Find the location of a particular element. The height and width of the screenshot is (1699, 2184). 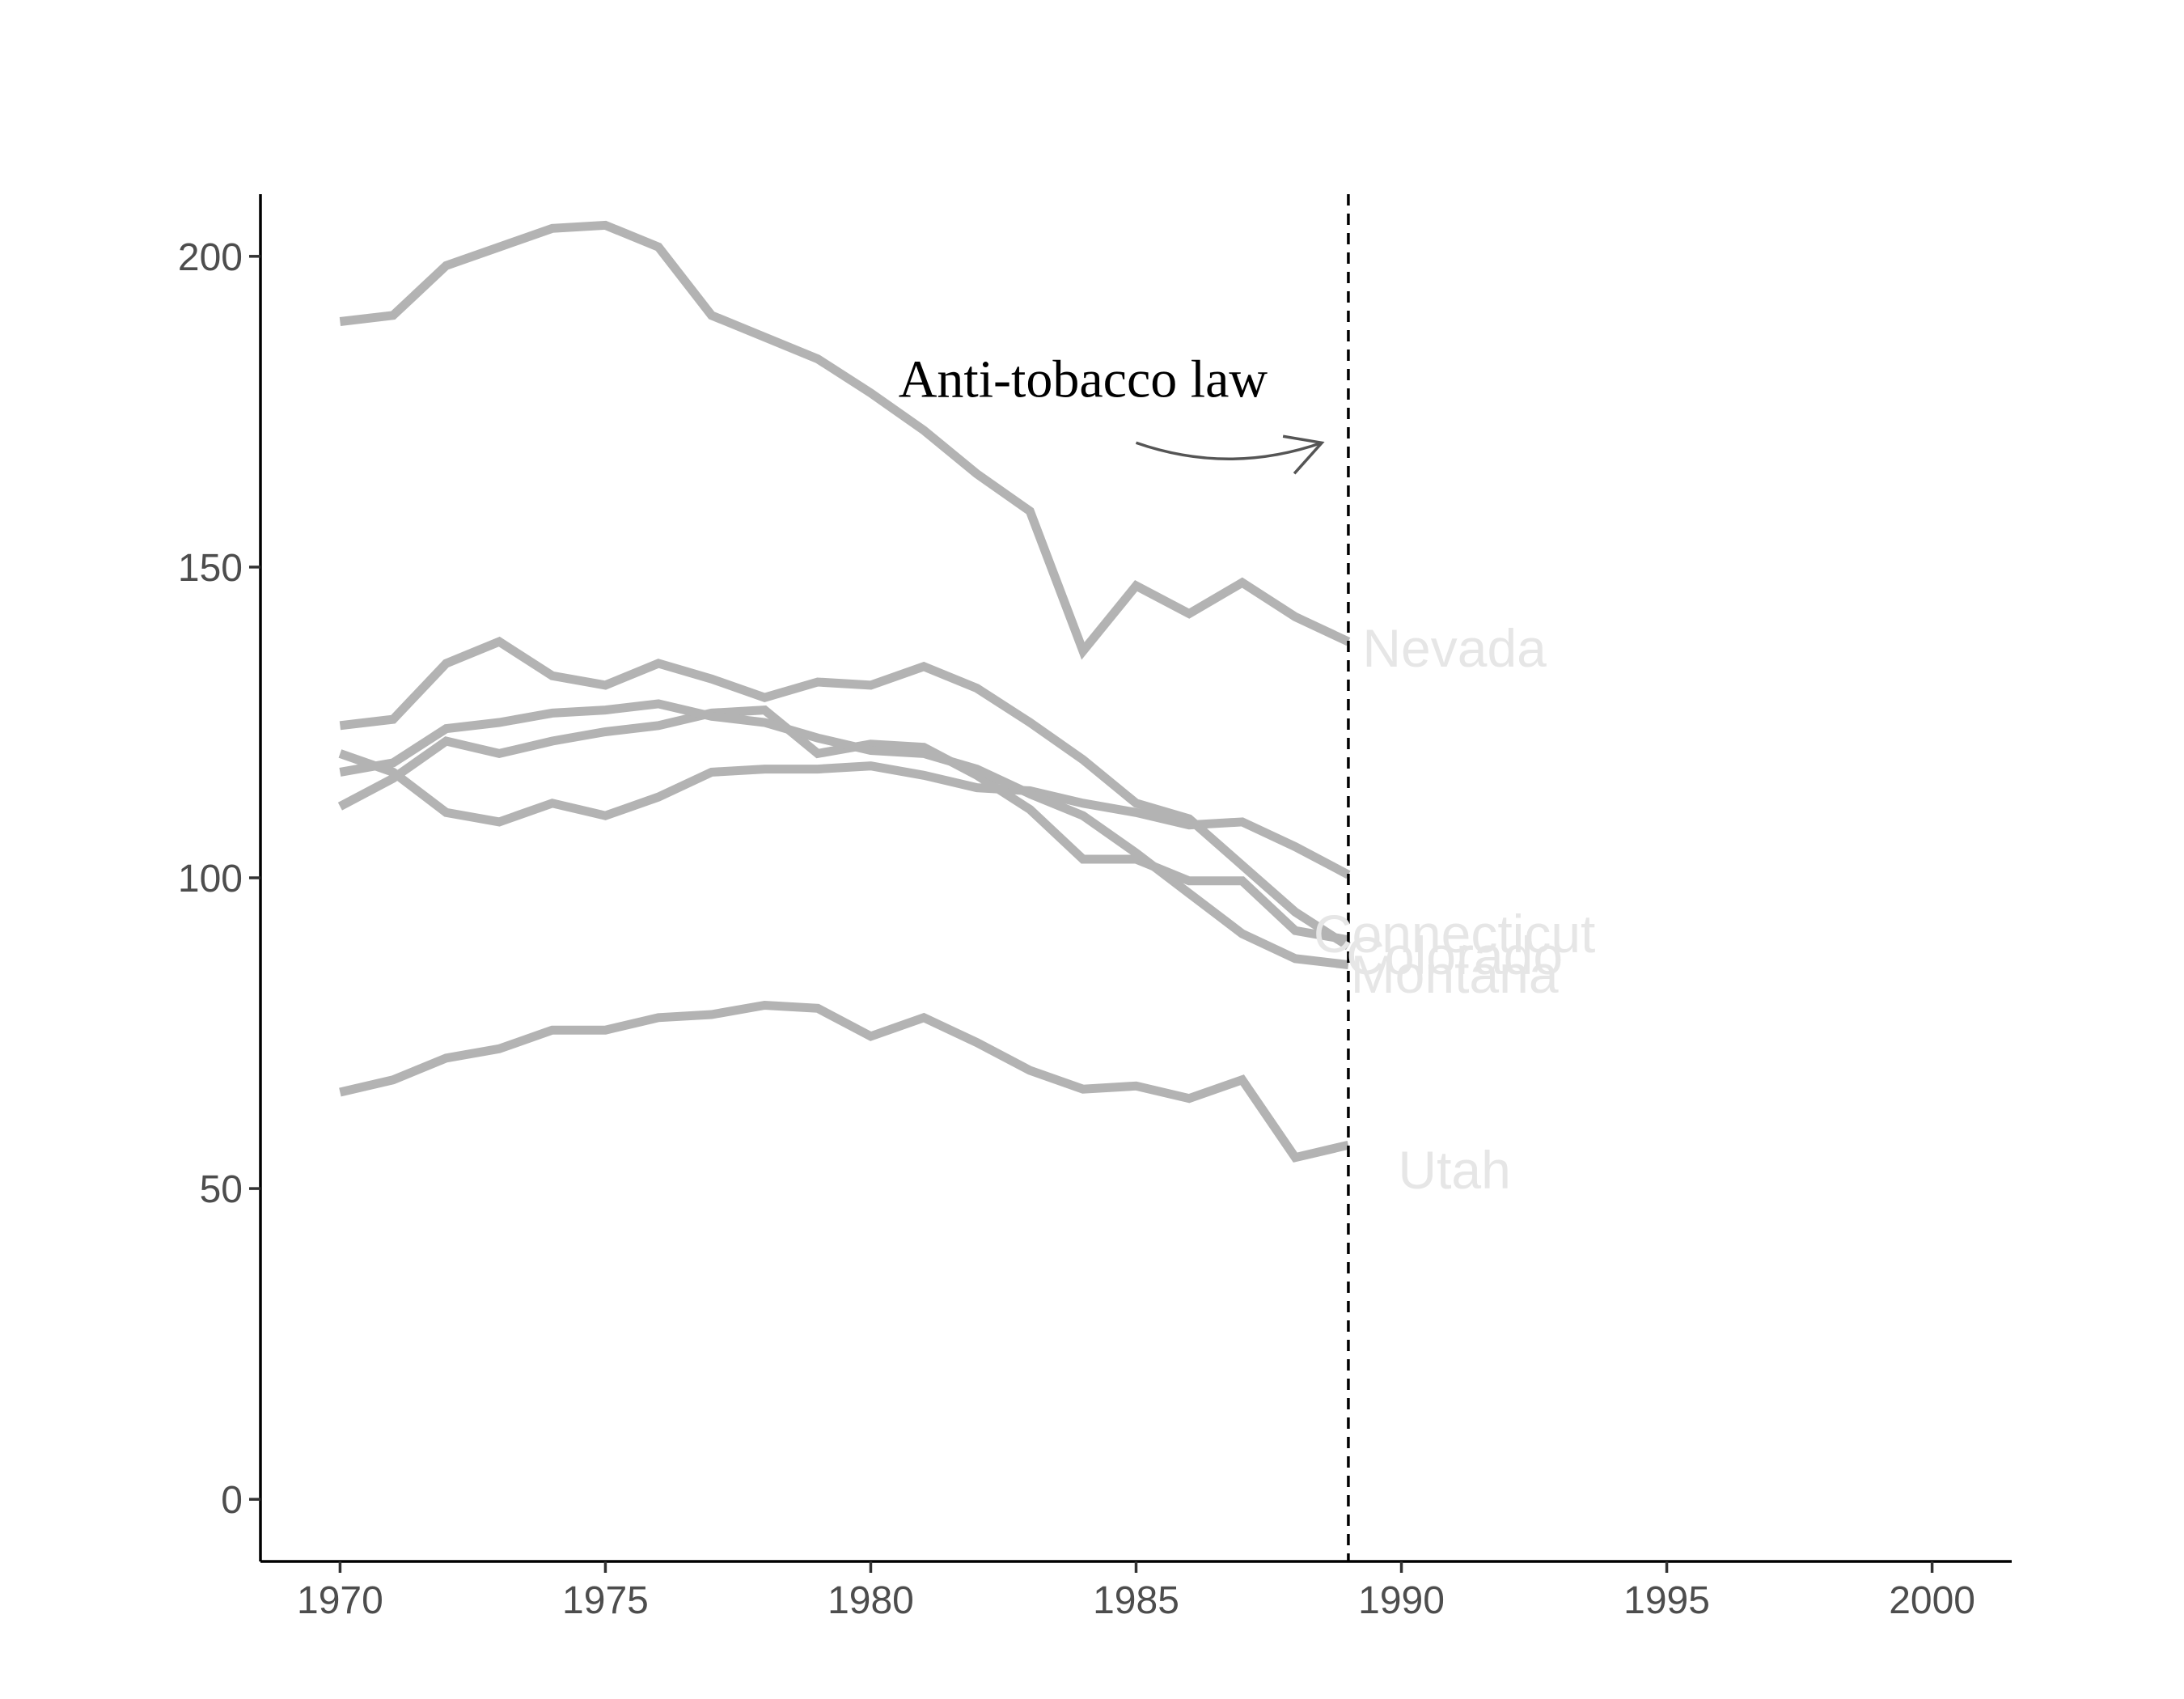

series-line-nevada is located at coordinates (845, 440).